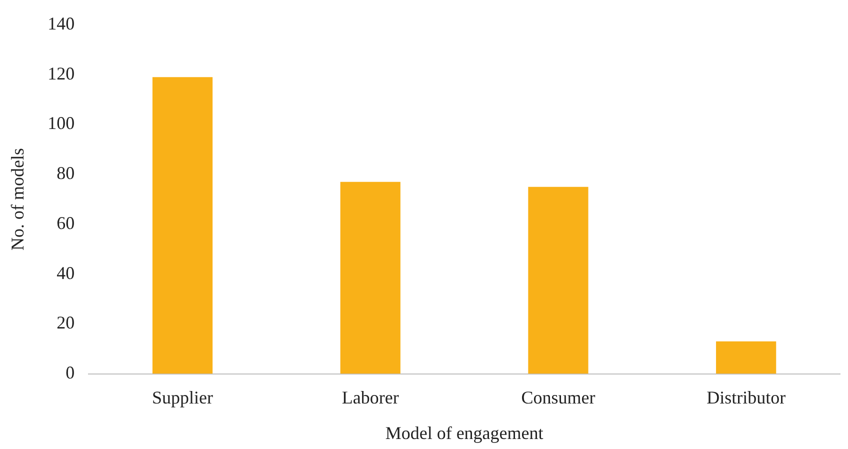 This screenshot has height=449, width=848. I want to click on y-tick-label: 140, so click(61, 24).